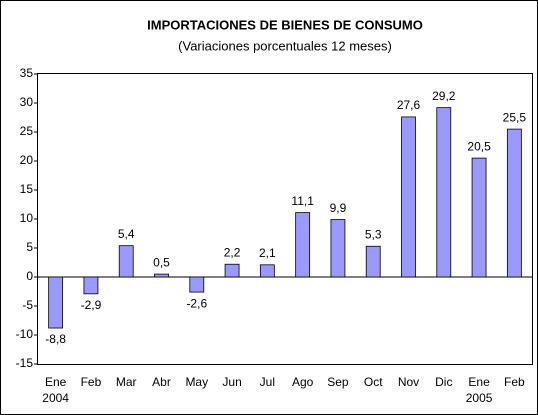  What do you see at coordinates (25, 363) in the screenshot?
I see `y-tick-label: -15` at bounding box center [25, 363].